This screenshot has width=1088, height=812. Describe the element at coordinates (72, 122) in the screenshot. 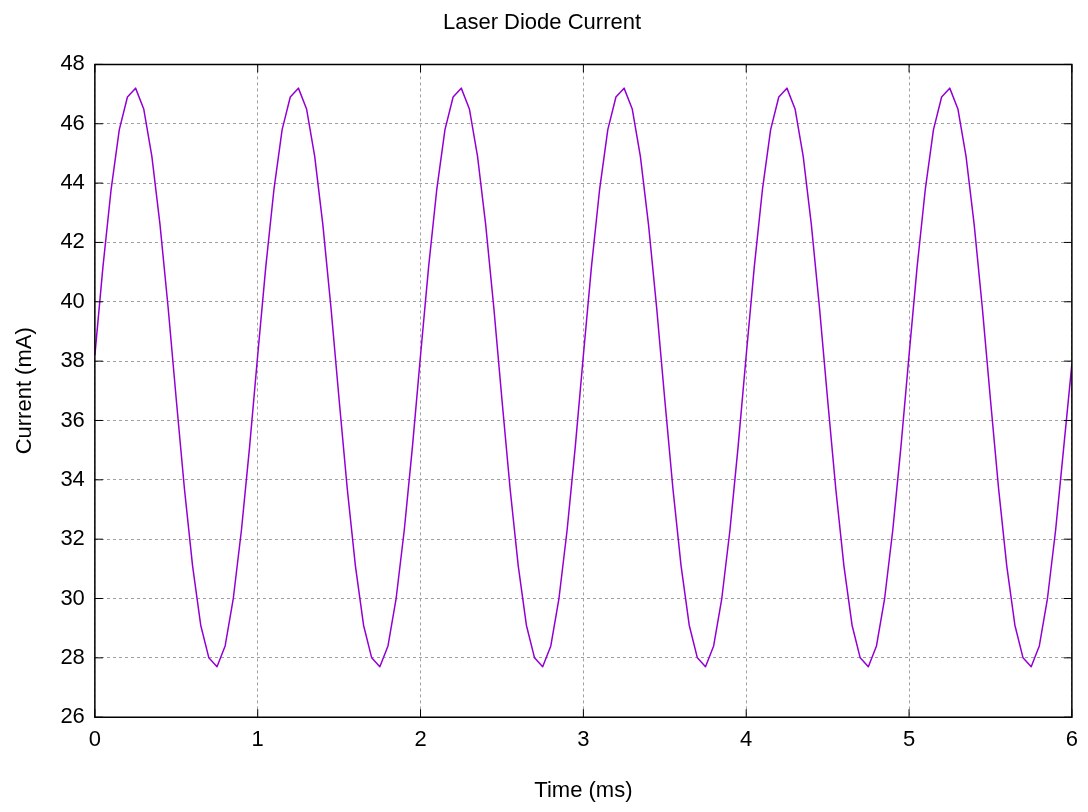

I see `y-tick-label: 46` at that location.